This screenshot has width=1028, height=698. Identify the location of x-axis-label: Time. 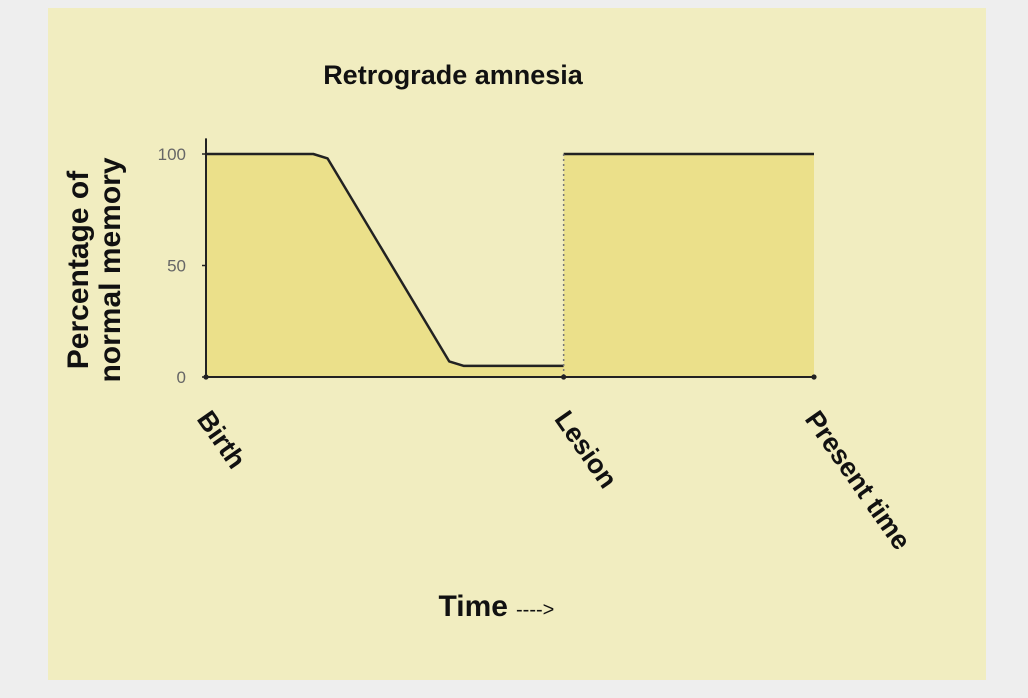
(473, 606).